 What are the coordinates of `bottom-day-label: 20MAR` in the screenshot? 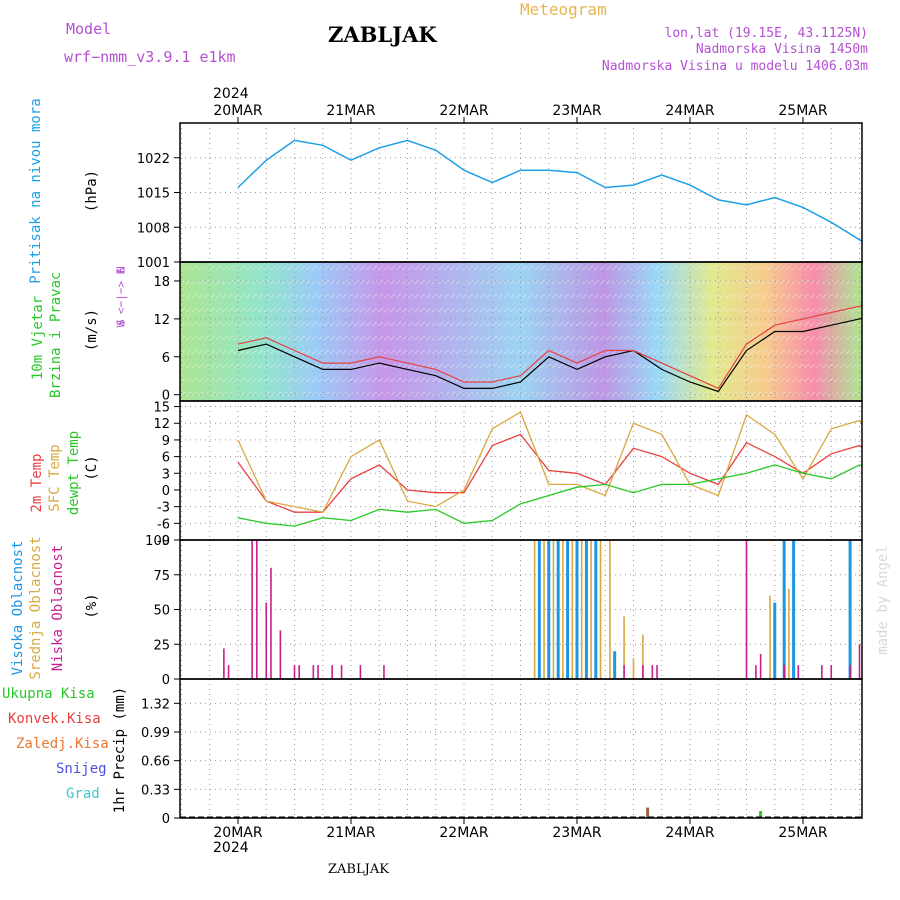 It's located at (237, 833).